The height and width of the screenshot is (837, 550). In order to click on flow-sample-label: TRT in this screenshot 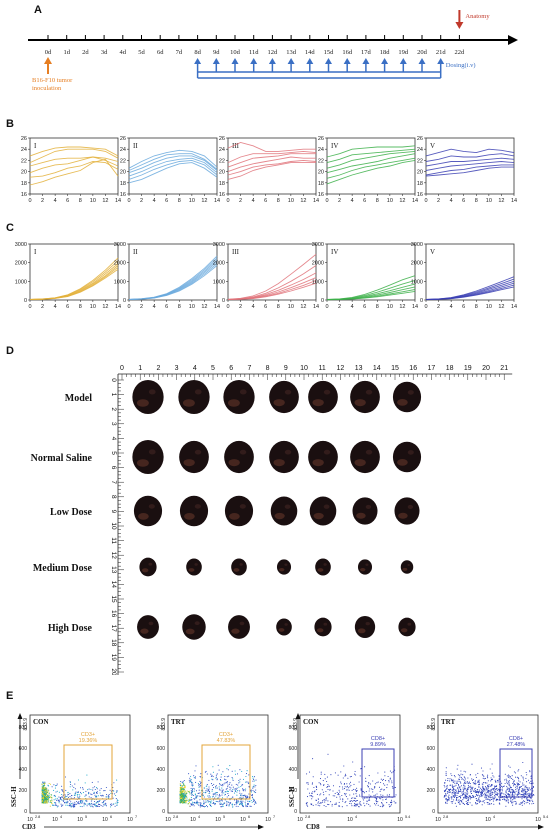, I will do `click(178, 722)`.